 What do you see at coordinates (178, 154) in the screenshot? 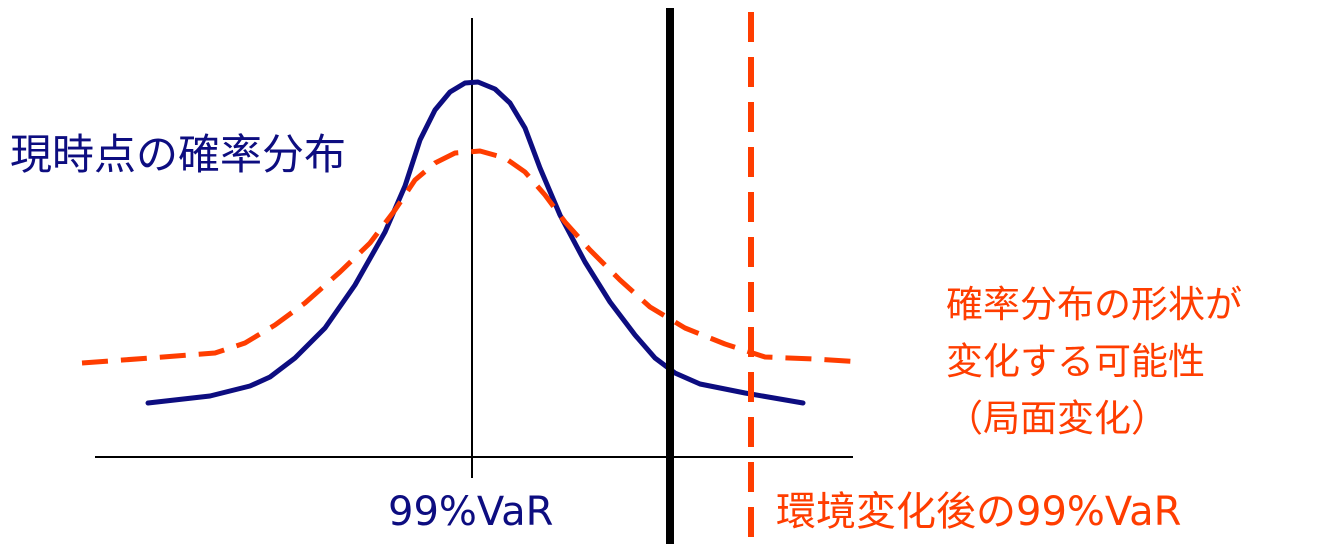
I see `current-distribution-label: 現時点の確率分布` at bounding box center [178, 154].